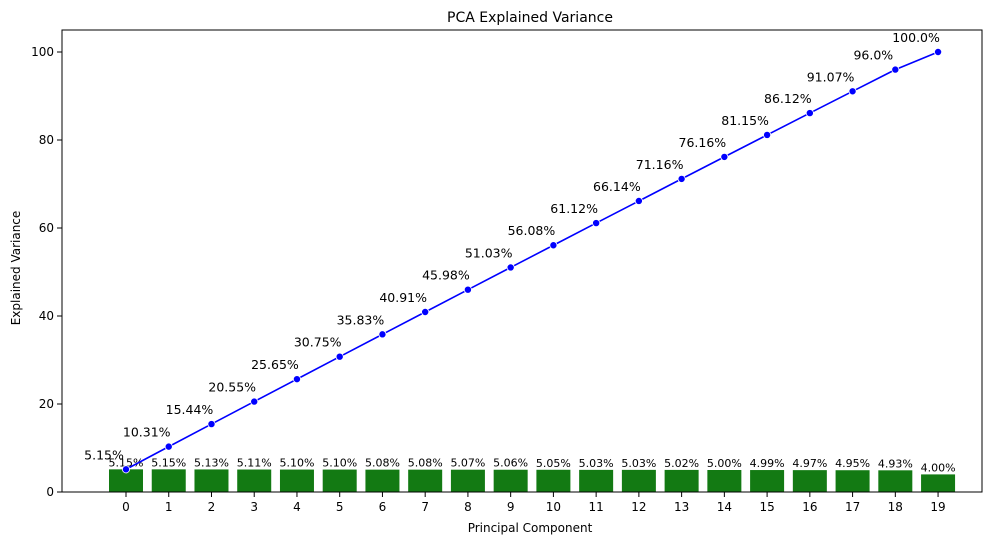 The height and width of the screenshot is (545, 1005). Describe the element at coordinates (339, 463) in the screenshot. I see `bar-label-5: 5.10%` at that location.